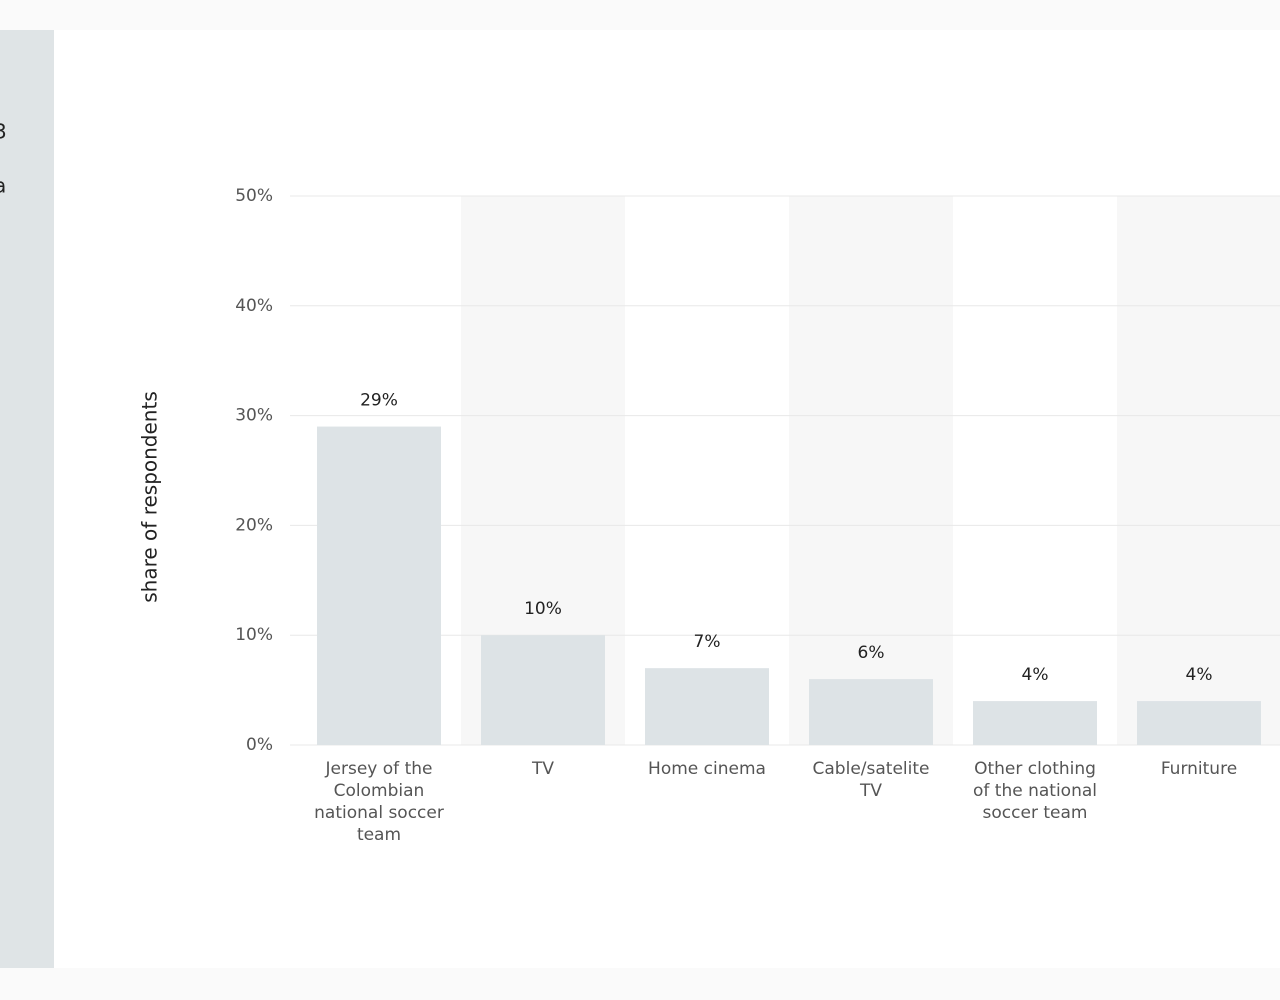 The width and height of the screenshot is (1280, 1000). Describe the element at coordinates (254, 416) in the screenshot. I see `y-tick-label: 30%` at that location.